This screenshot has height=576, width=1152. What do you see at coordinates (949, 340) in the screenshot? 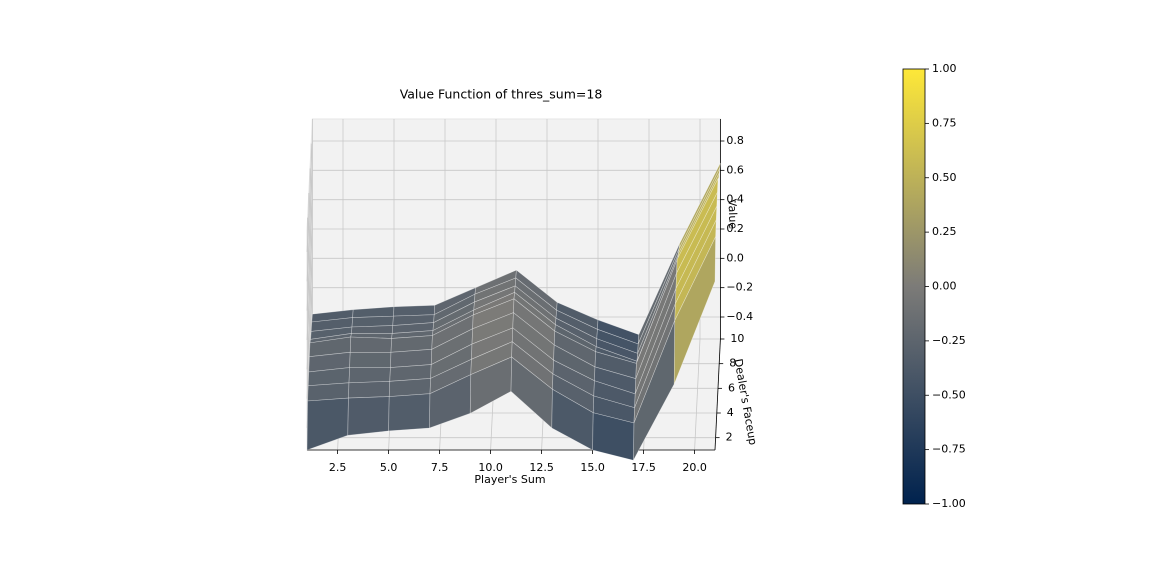
I see `colorbar-tick-label: −0.25` at bounding box center [949, 340].